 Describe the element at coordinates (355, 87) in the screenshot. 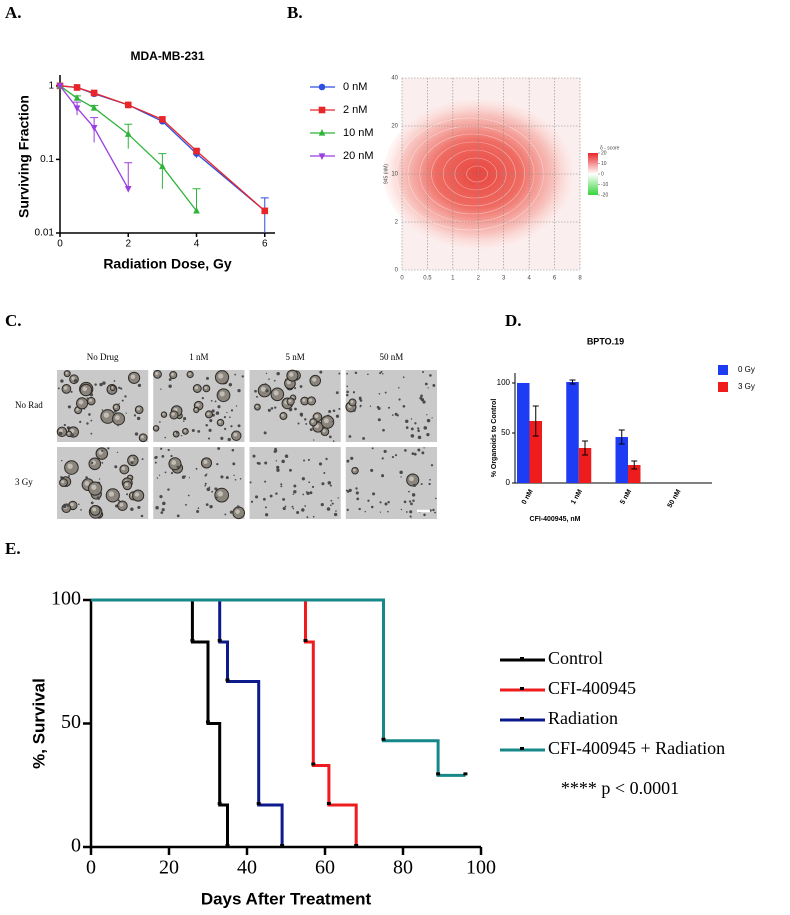

I see `legend-label: 0 nM` at that location.